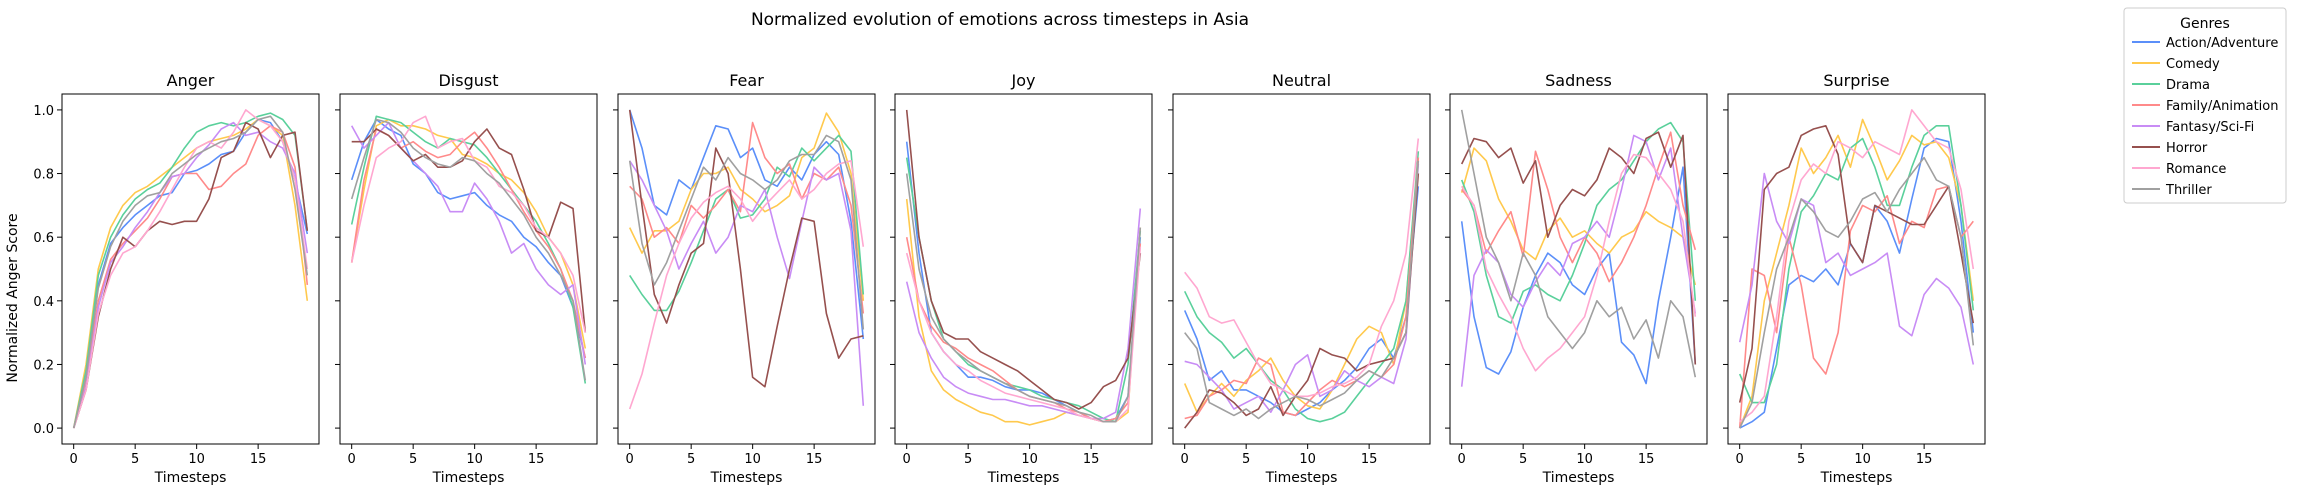 The width and height of the screenshot is (2298, 498). Describe the element at coordinates (2196, 169) in the screenshot. I see `legend-label: Romance` at that location.